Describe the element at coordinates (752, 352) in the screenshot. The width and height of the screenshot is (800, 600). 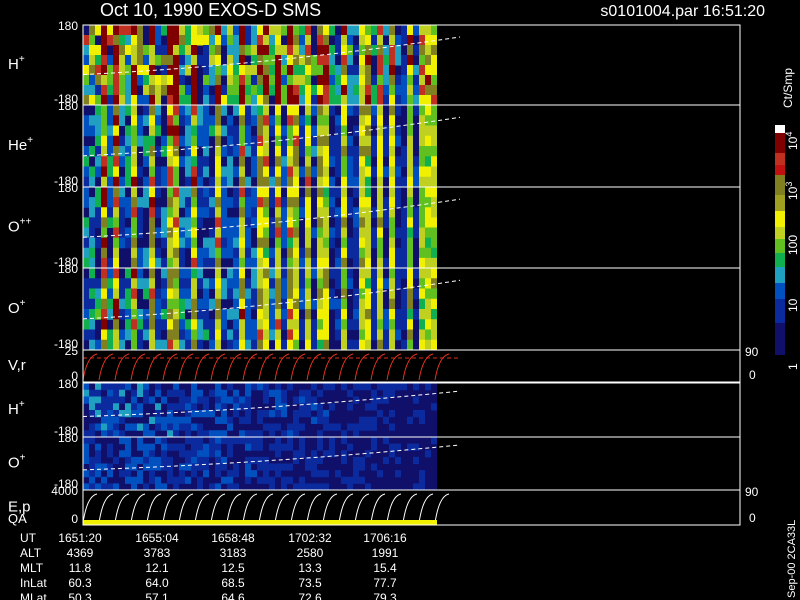
I see `right-top-label: 90` at that location.